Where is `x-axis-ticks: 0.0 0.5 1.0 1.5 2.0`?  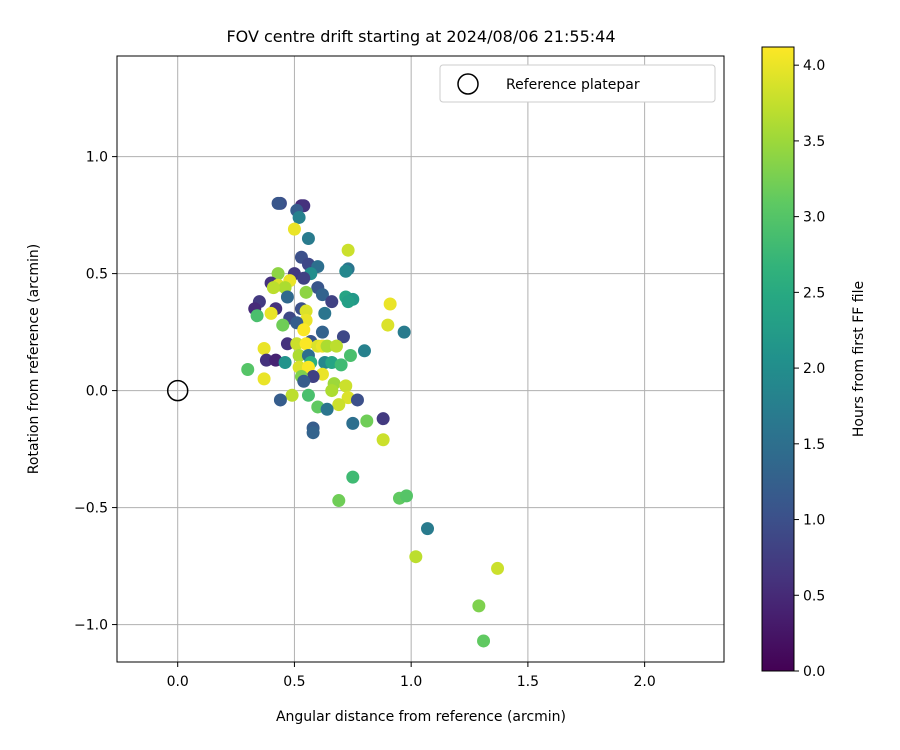 x-axis-ticks: 0.0 0.5 1.0 1.5 2.0 is located at coordinates (411, 676).